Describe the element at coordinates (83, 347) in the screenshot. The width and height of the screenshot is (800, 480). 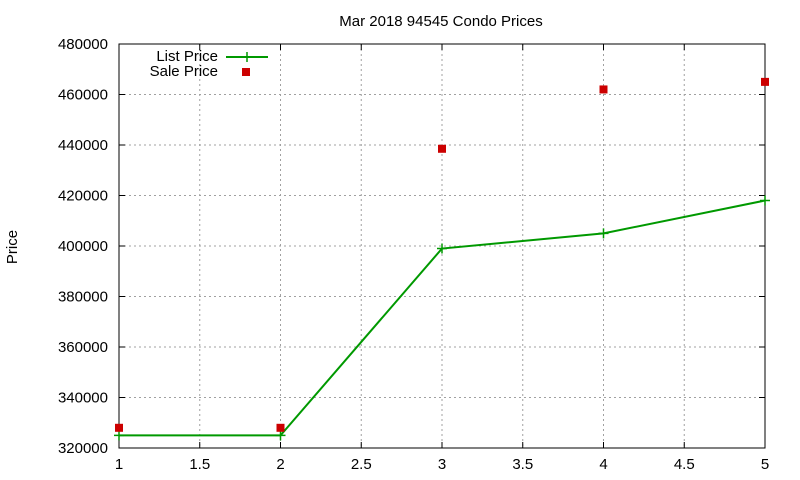
I see `y-tick-label: 360000` at that location.